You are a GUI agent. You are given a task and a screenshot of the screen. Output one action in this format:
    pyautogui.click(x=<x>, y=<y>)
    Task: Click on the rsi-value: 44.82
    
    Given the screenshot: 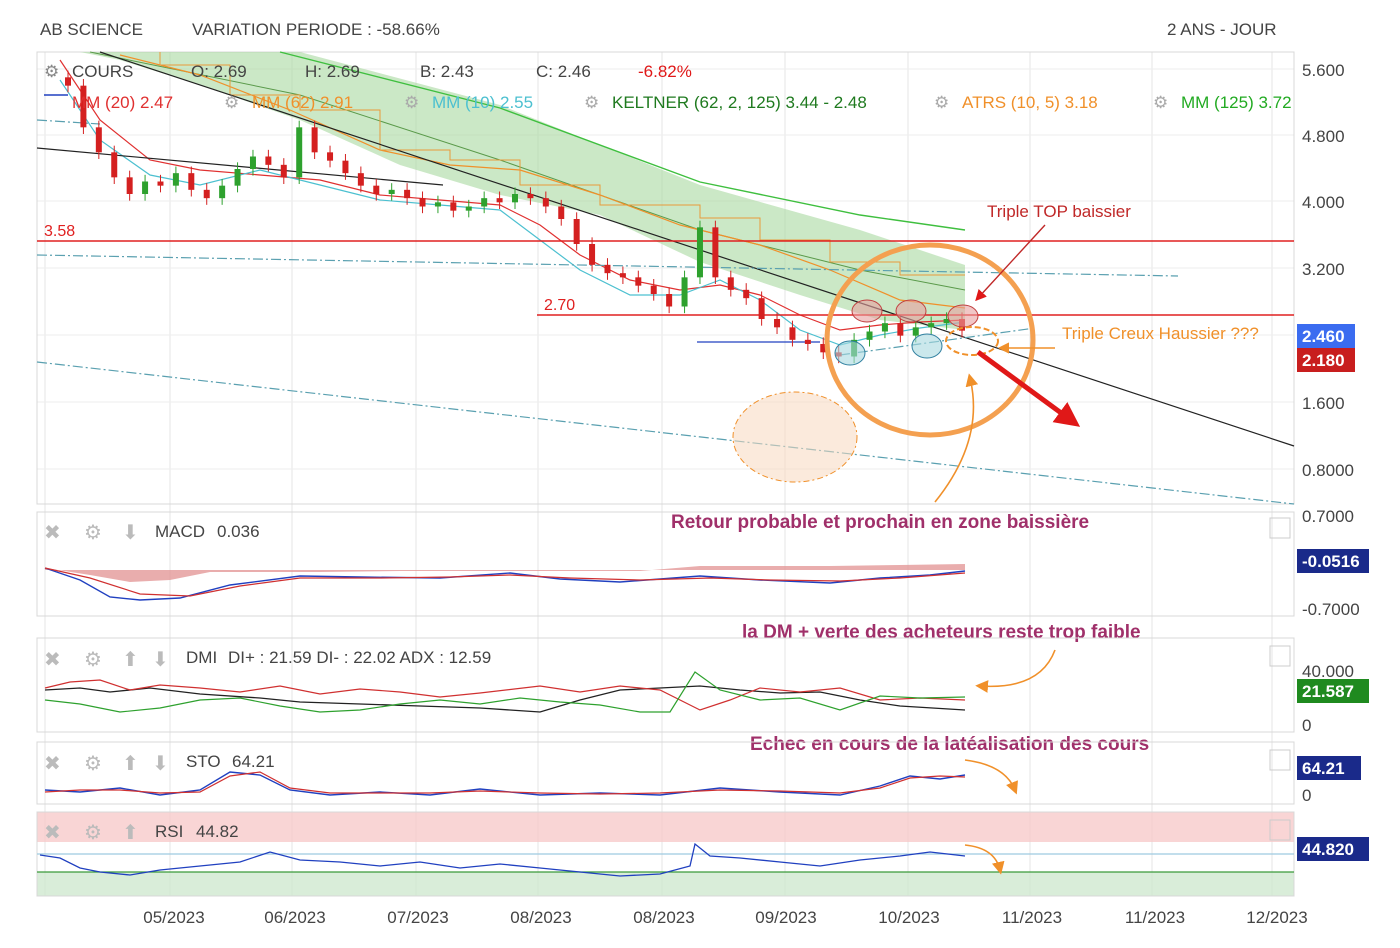 What is the action you would take?
    pyautogui.click(x=217, y=831)
    